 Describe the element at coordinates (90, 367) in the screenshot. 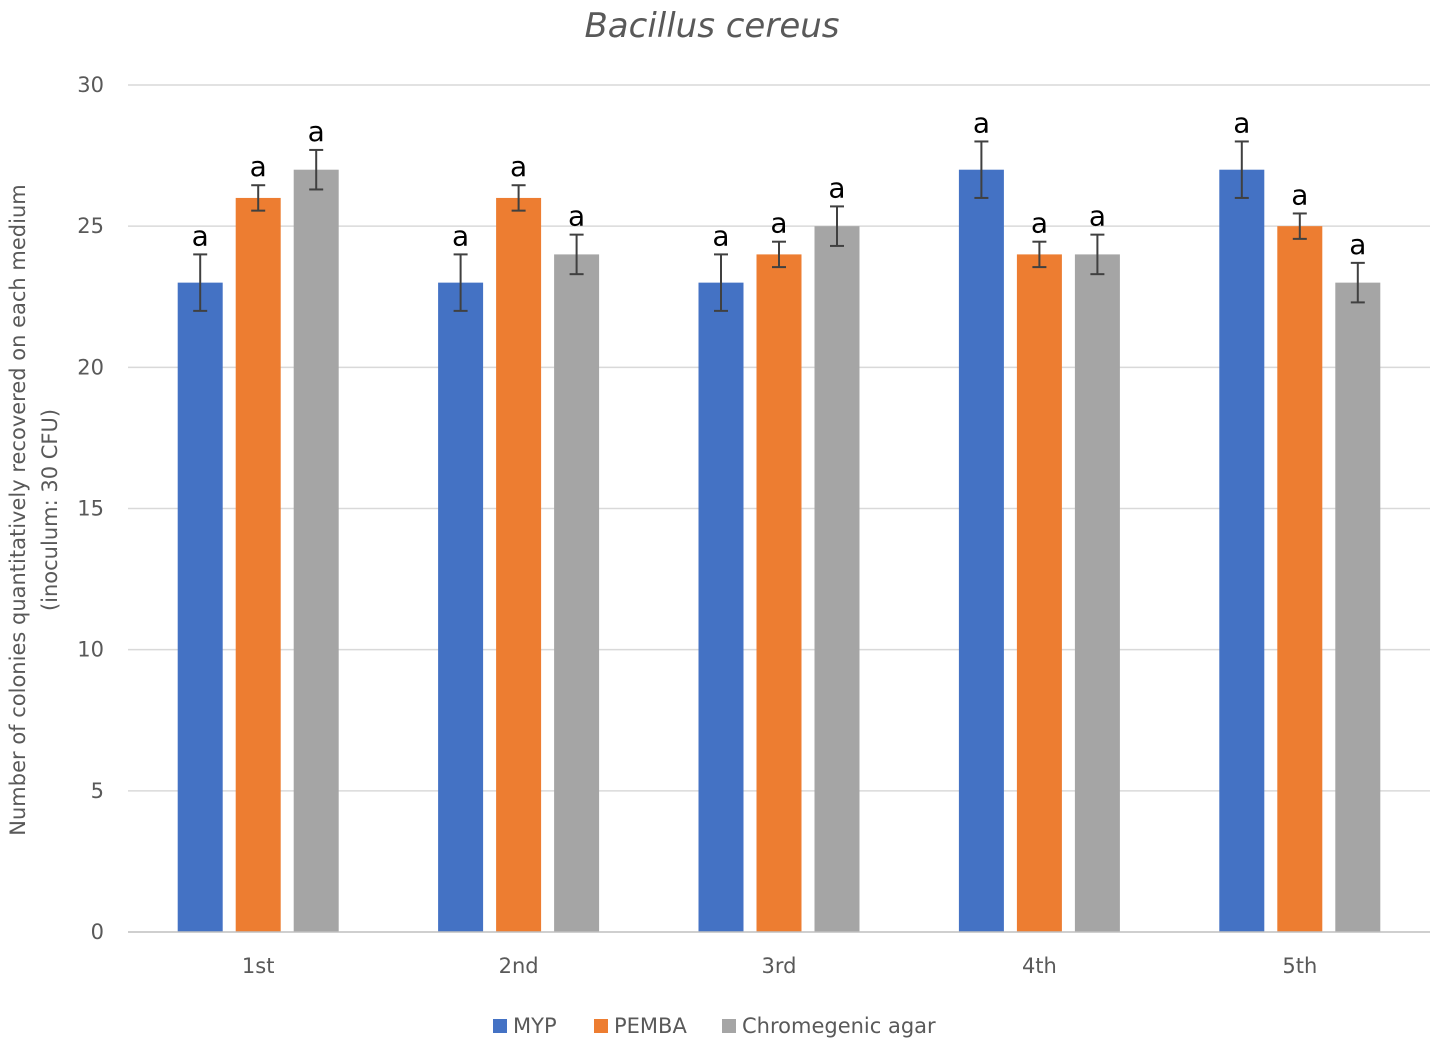

I see `y-tick-label: 20` at that location.